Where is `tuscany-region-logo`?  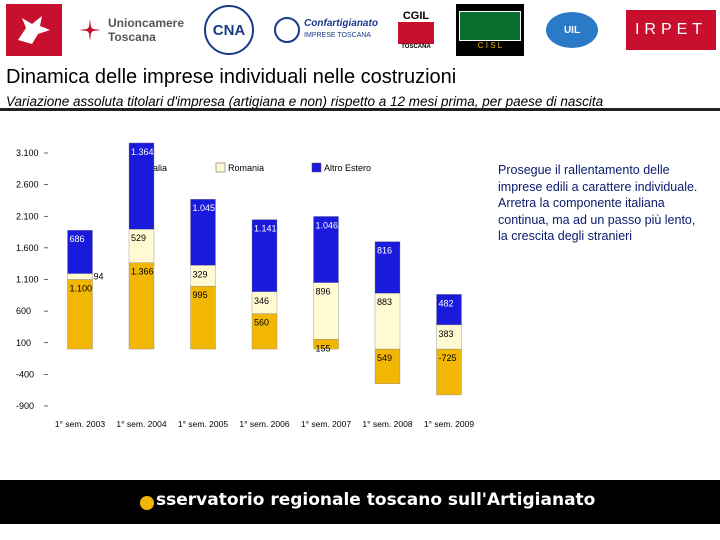 tuscany-region-logo is located at coordinates (34, 30).